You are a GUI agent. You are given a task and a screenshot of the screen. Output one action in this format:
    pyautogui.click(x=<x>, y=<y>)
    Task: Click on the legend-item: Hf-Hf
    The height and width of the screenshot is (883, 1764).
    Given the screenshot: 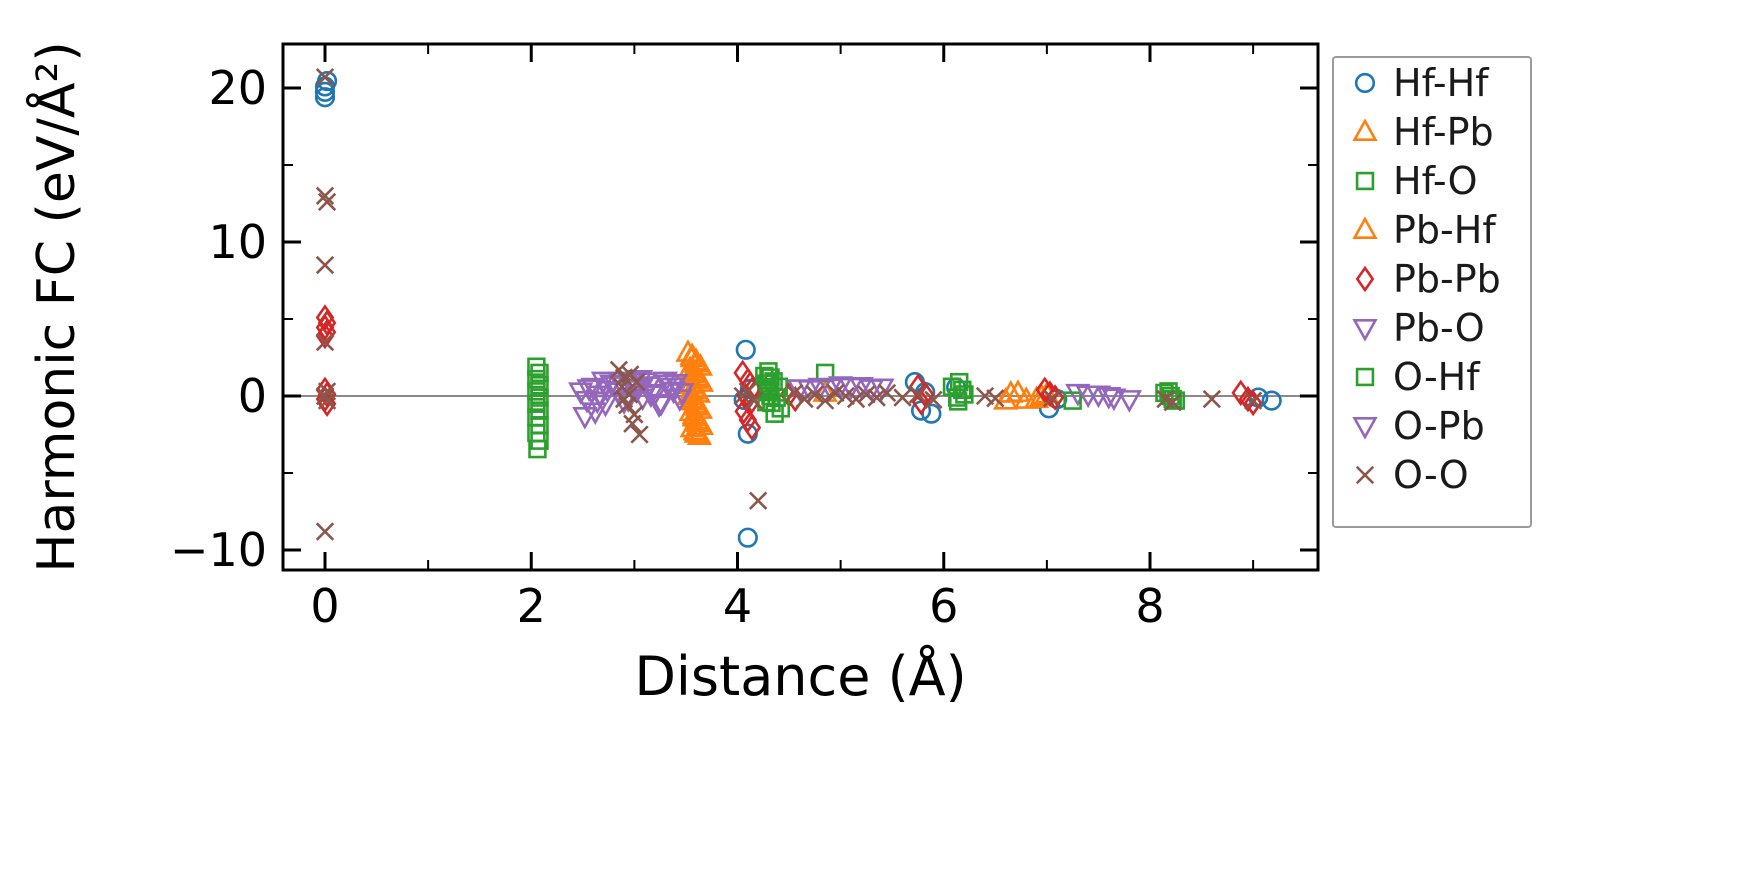 What is the action you would take?
    pyautogui.click(x=1422, y=83)
    